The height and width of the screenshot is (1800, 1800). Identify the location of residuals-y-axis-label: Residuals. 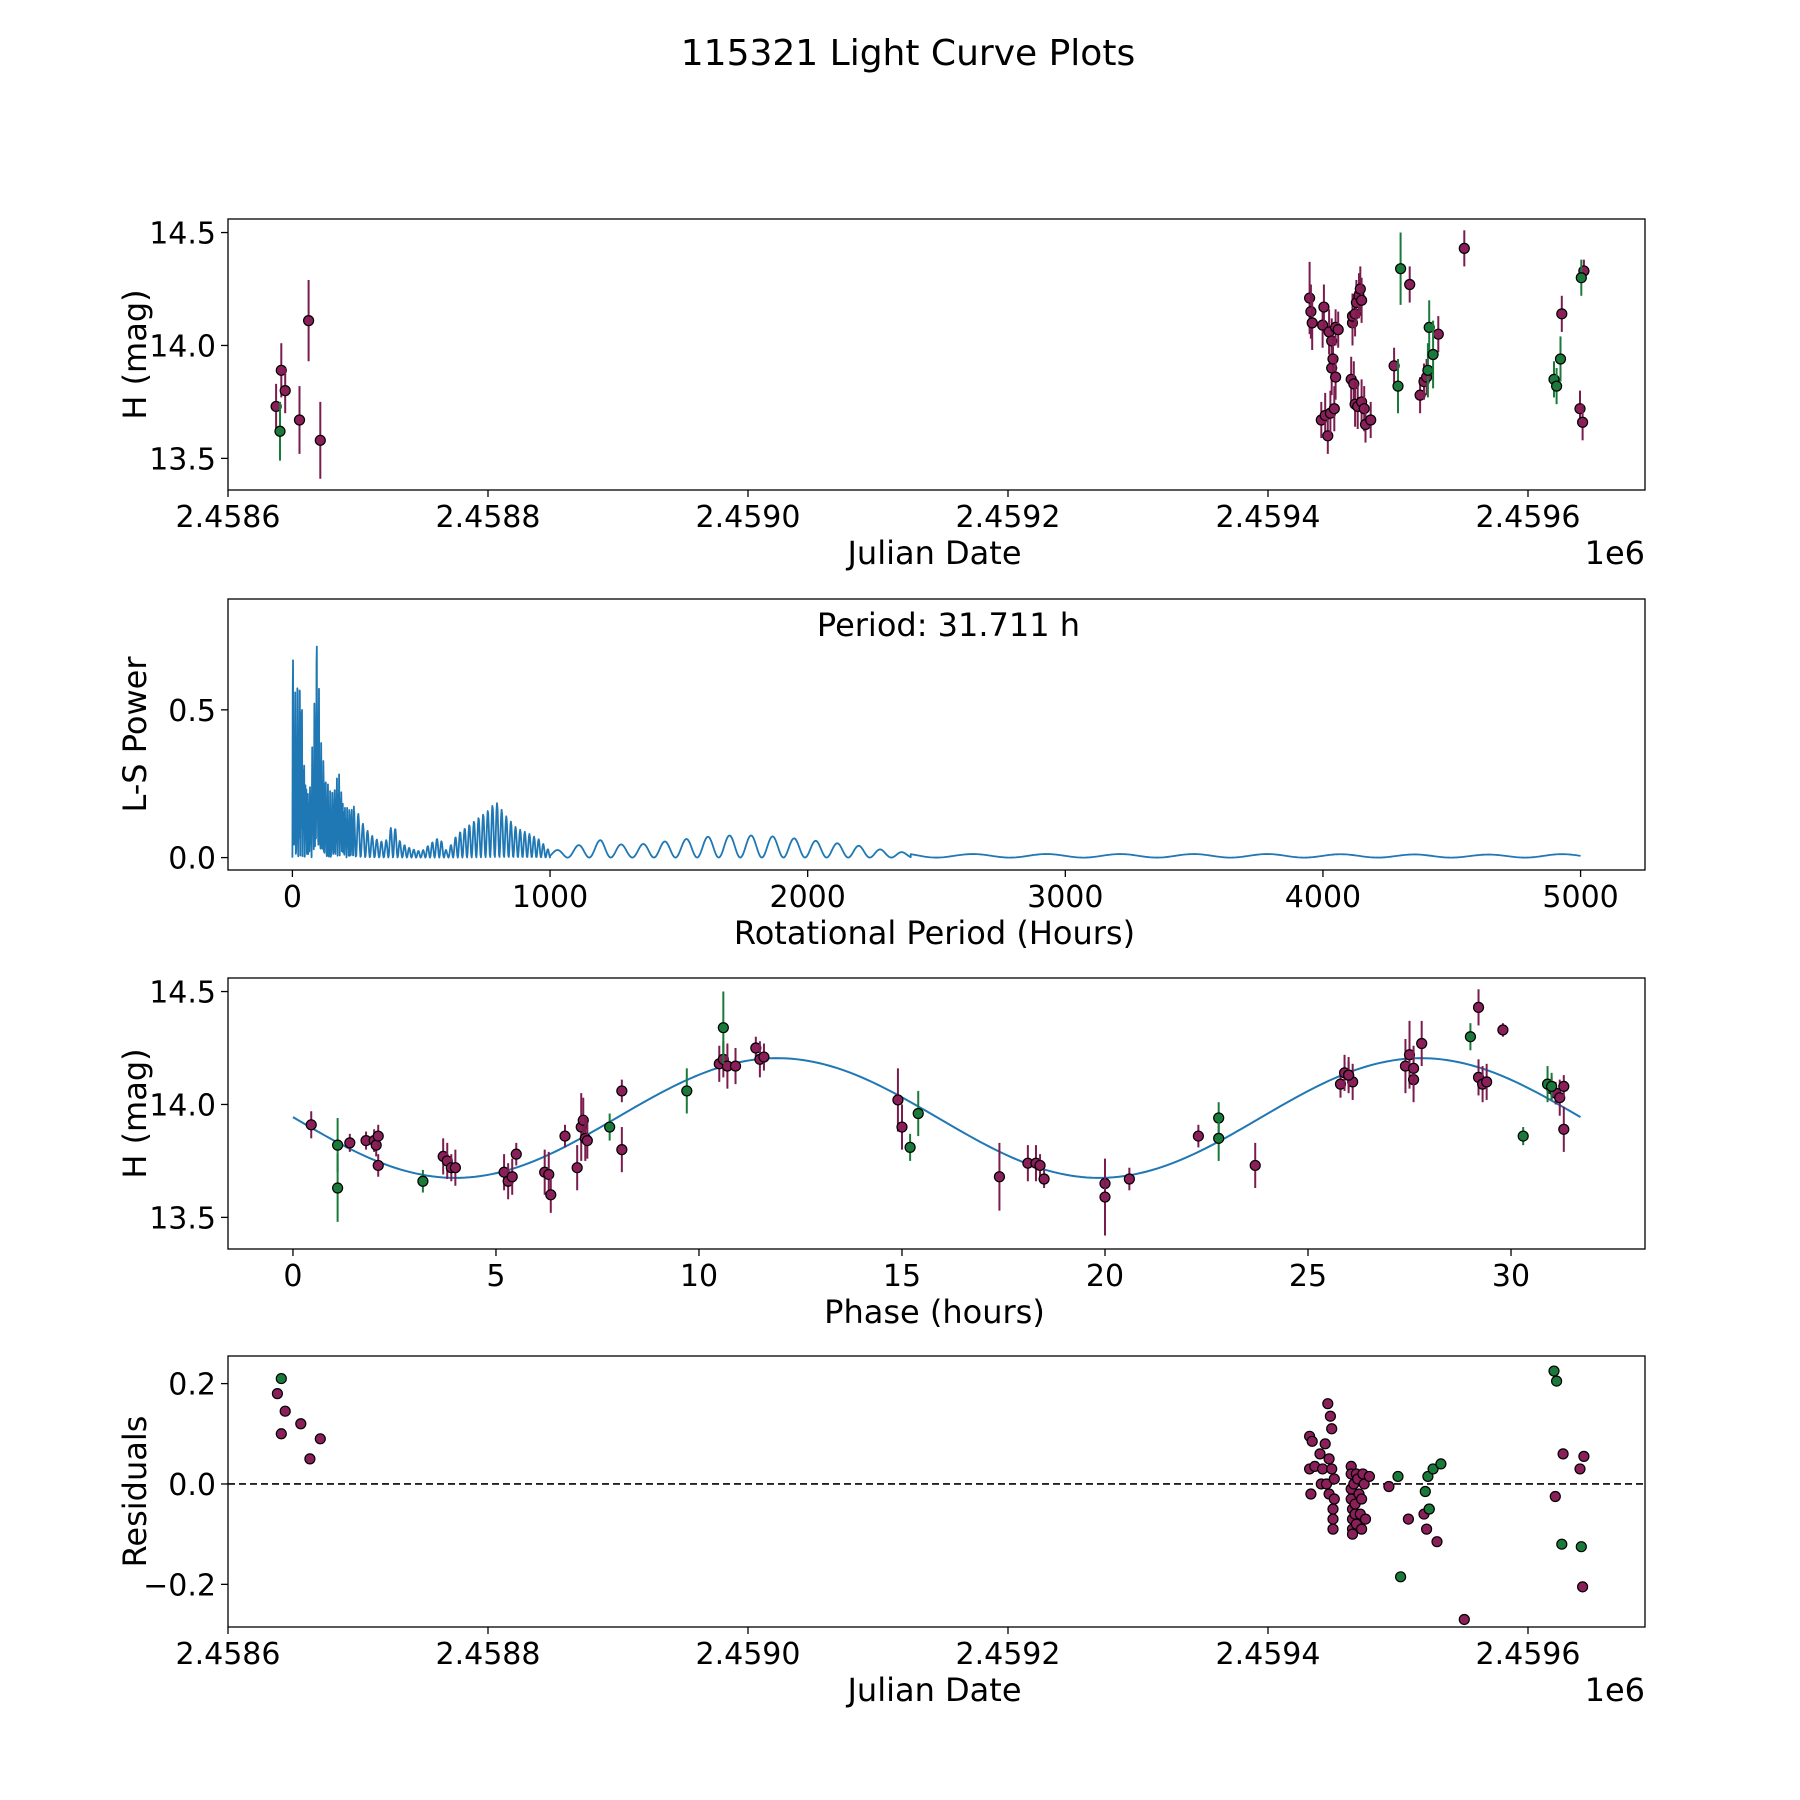
(135, 1492).